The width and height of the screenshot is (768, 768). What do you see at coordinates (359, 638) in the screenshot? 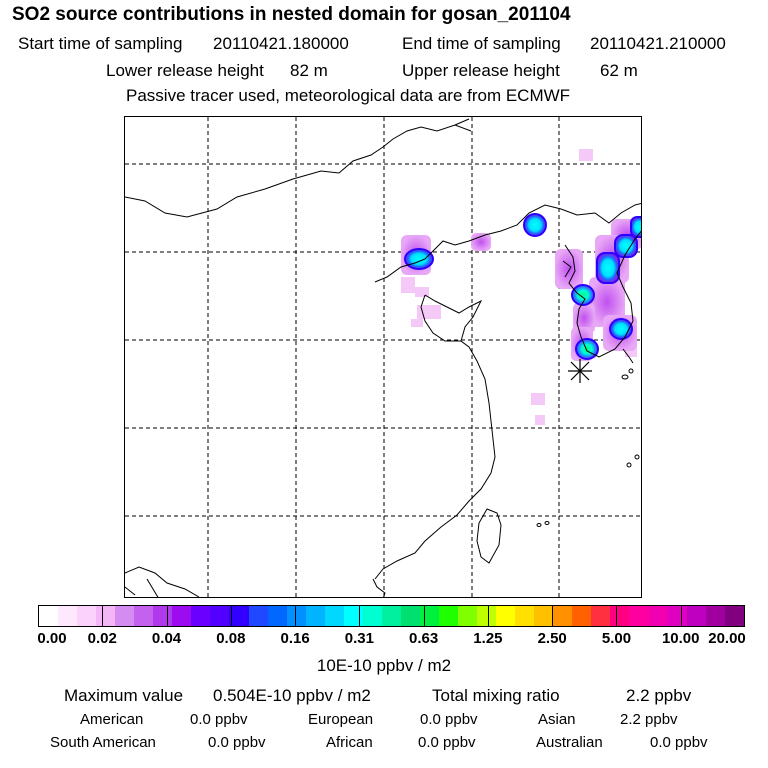
I see `colorbar-tick-label: 0.31` at bounding box center [359, 638].